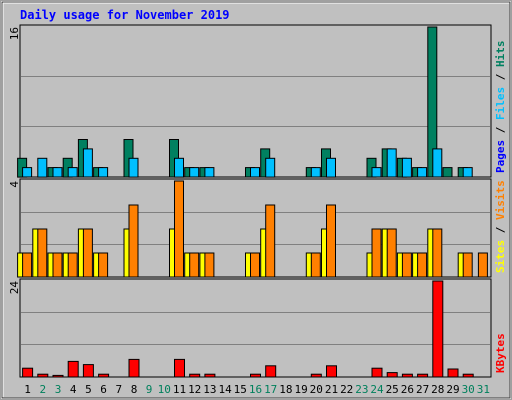  What do you see at coordinates (500, 256) in the screenshot?
I see `legend-sites: Sites` at bounding box center [500, 256].